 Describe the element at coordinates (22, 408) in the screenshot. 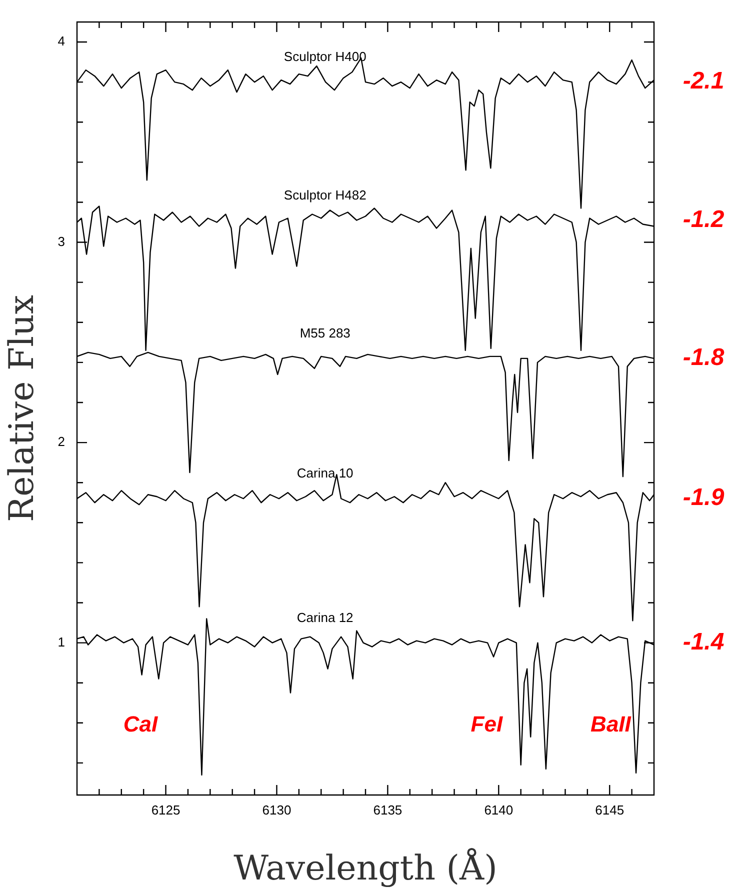

I see `y-axis-title: Relative Flux` at that location.